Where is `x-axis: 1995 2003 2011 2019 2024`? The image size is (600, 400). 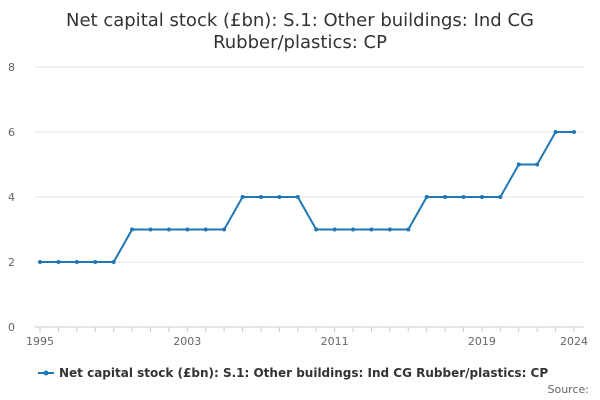
x-axis: 1995 2003 2011 2019 2024 is located at coordinates (307, 337).